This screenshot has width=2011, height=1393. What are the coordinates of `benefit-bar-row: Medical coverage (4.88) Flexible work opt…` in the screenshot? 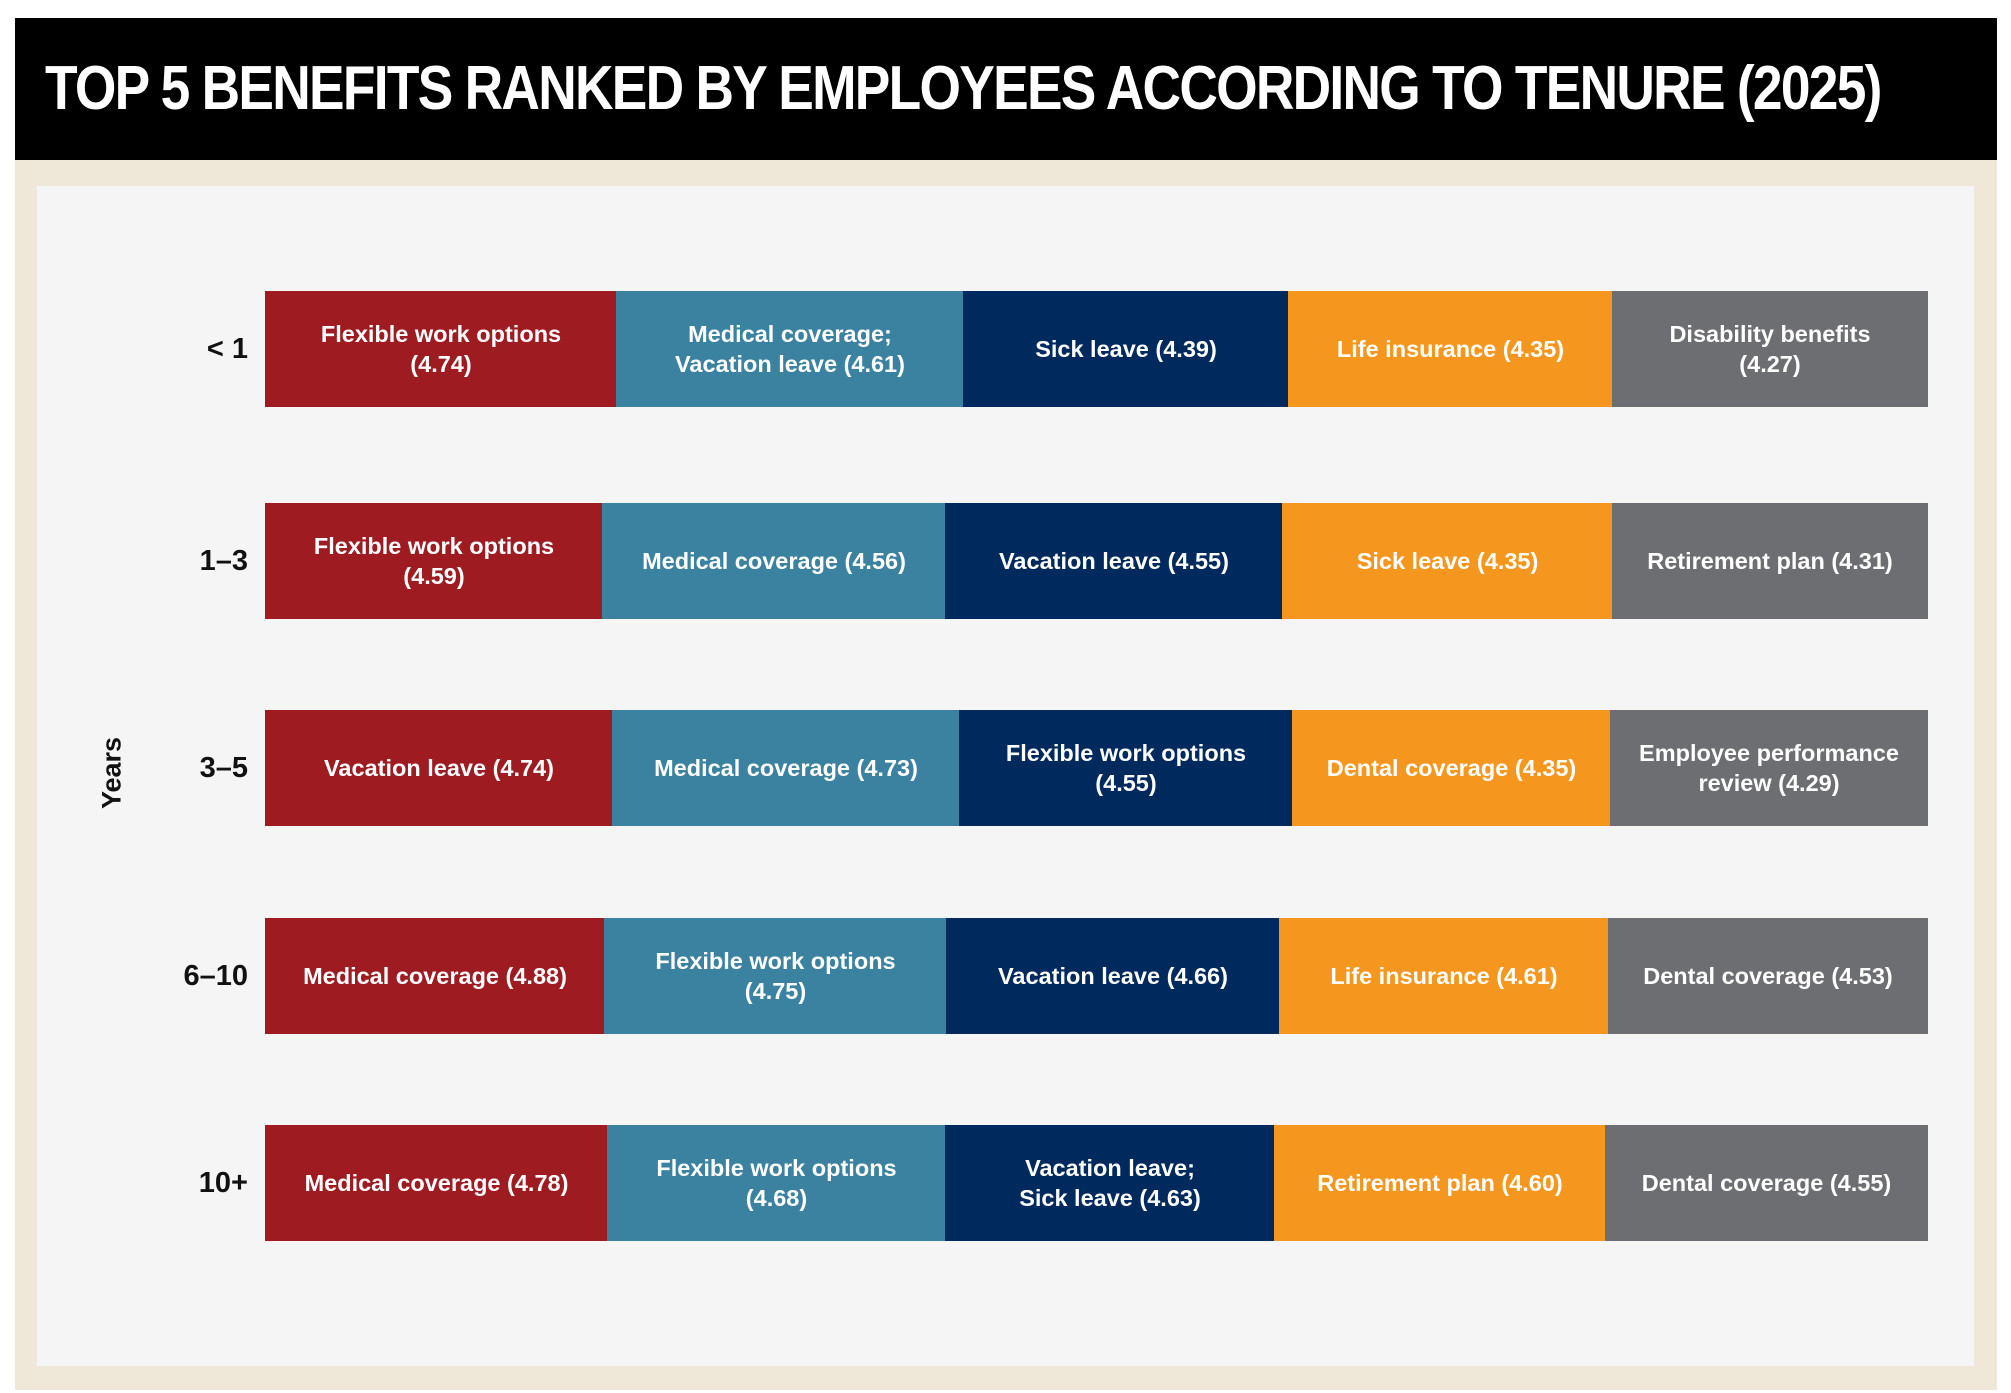 It's located at (1096, 976).